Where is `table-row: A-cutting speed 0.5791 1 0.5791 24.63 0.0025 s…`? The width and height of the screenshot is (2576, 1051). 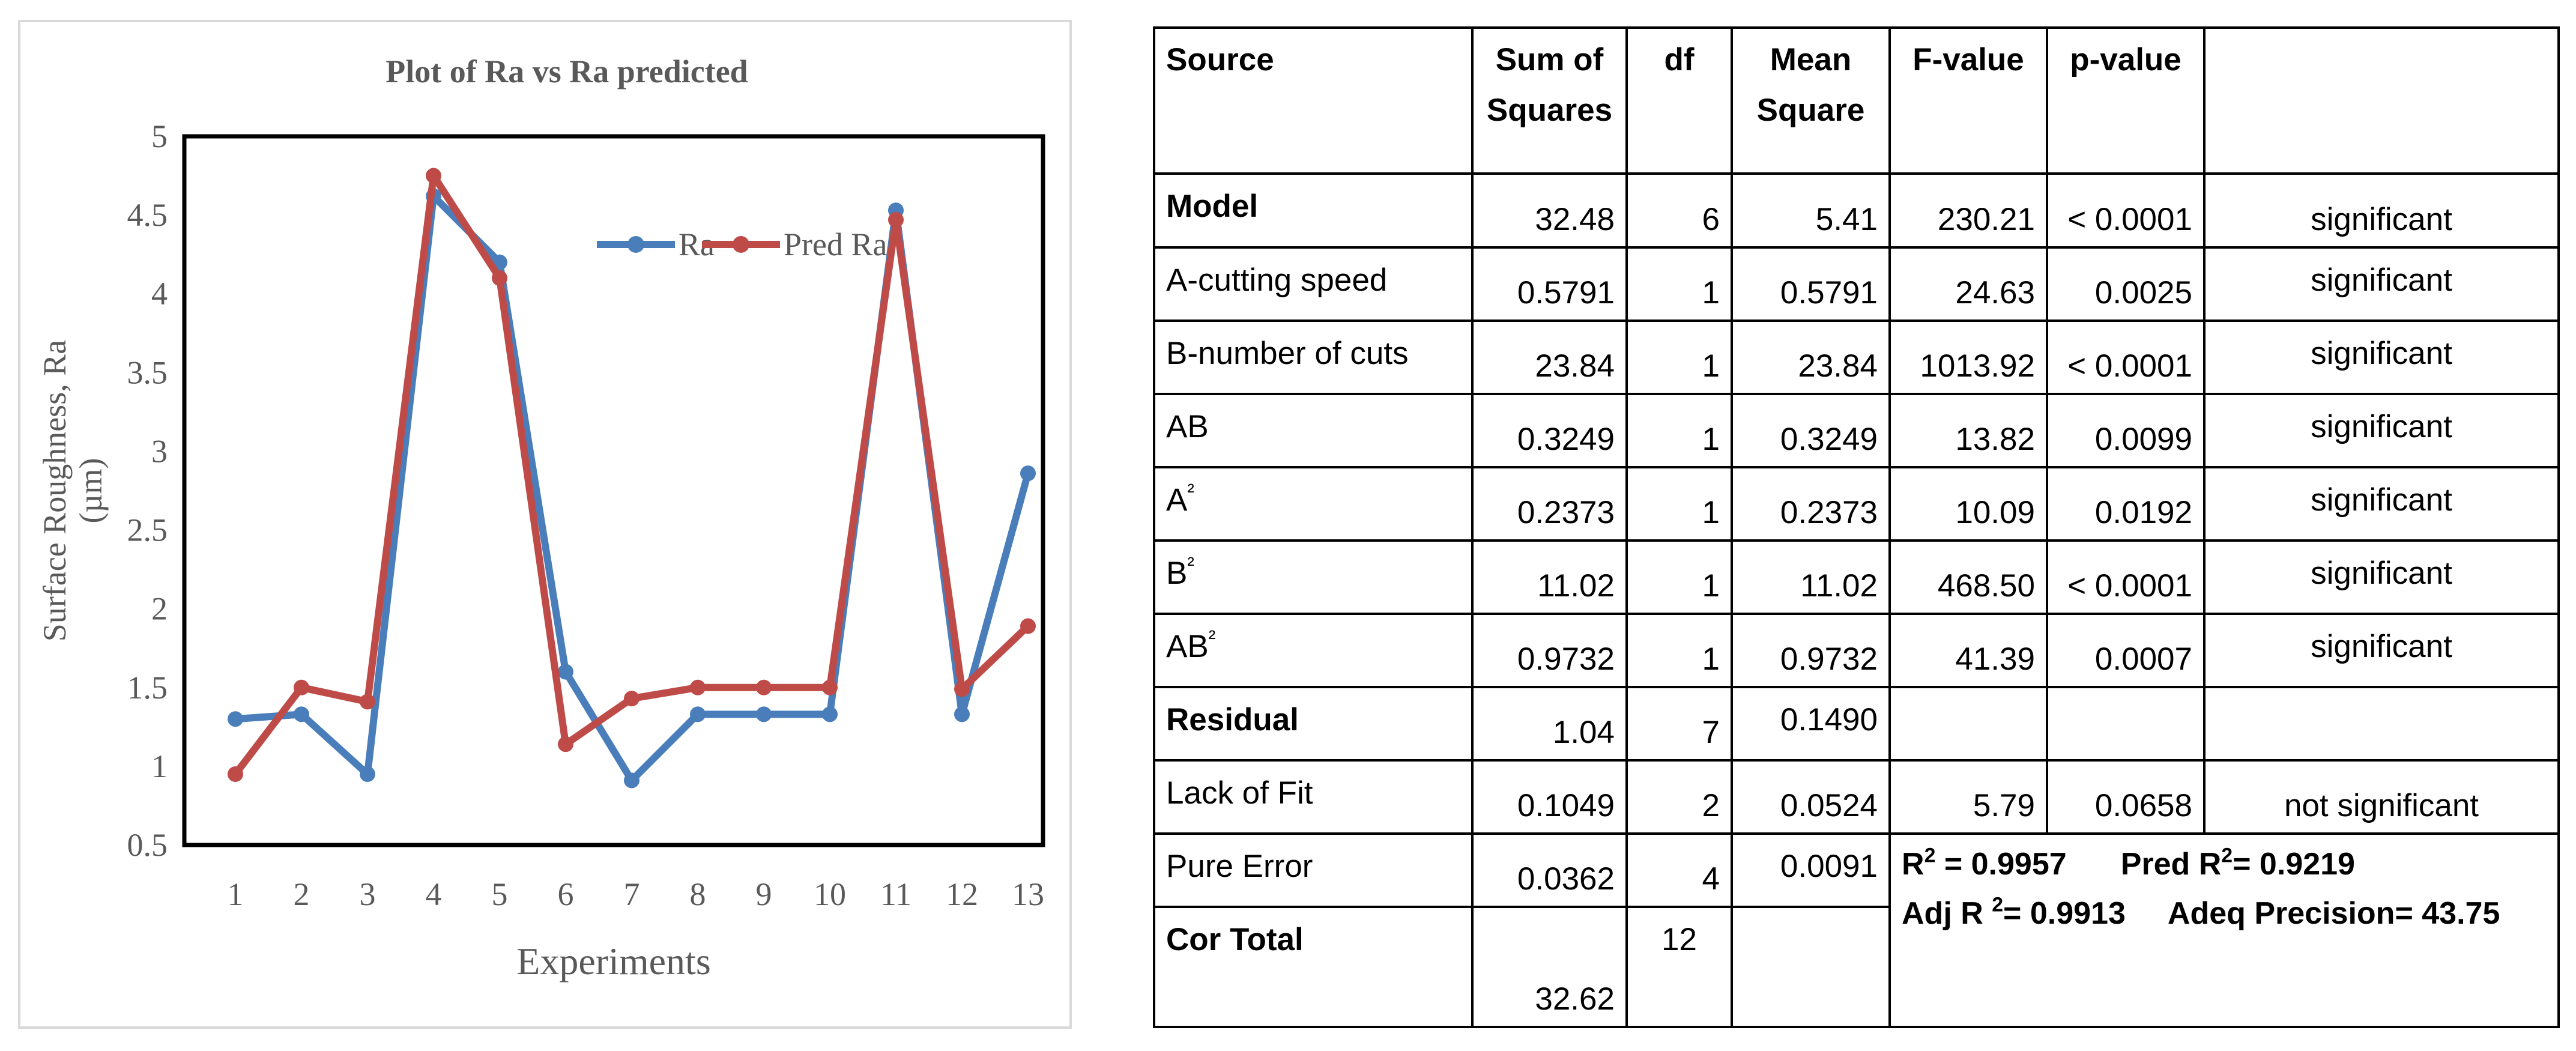 table-row: A-cutting speed 0.5791 1 0.5791 24.63 0.0025 s… is located at coordinates (1856, 284).